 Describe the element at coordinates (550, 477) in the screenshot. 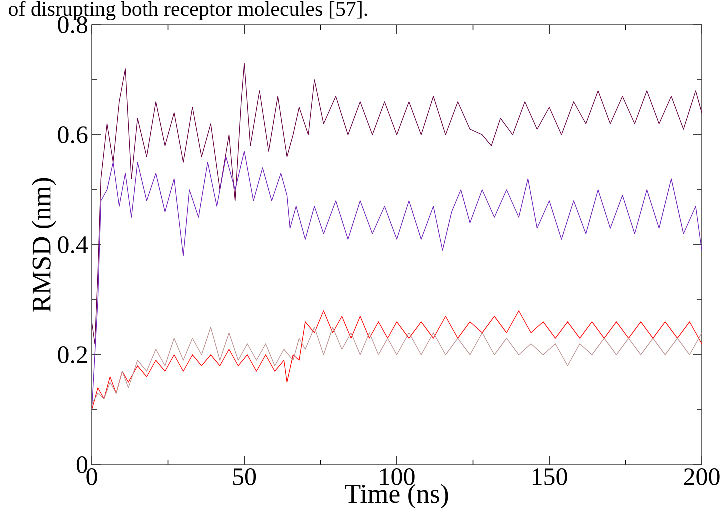

I see `x-tick-label: 150` at that location.